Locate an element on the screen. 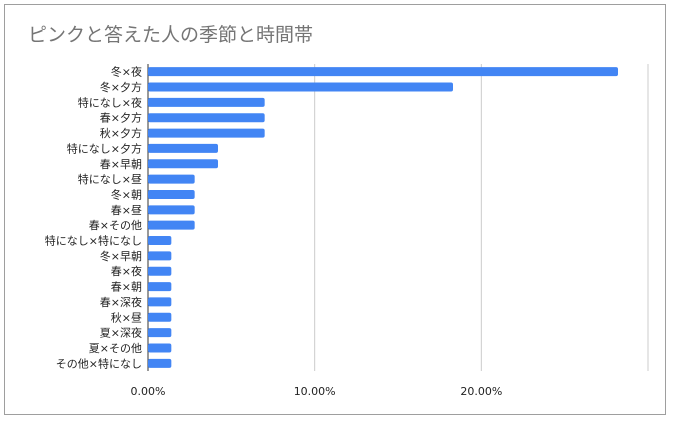 The width and height of the screenshot is (676, 422). category-label: 冬×朝 is located at coordinates (126, 194).